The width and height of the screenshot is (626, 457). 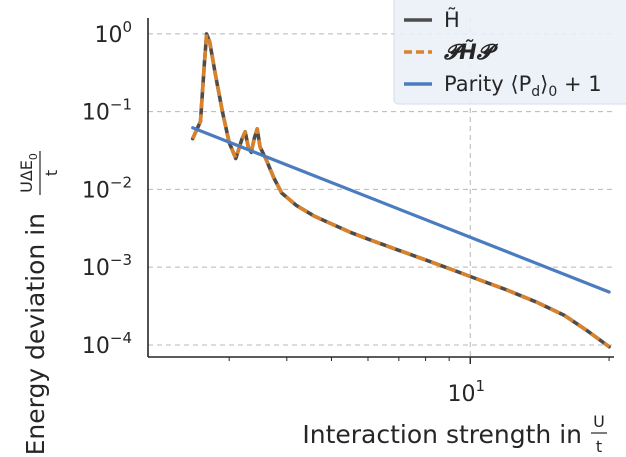 I want to click on legend: H̃ 𝓟H̃𝓟 Parity ⟨Pd⟩0 + 1, so click(x=509, y=52).